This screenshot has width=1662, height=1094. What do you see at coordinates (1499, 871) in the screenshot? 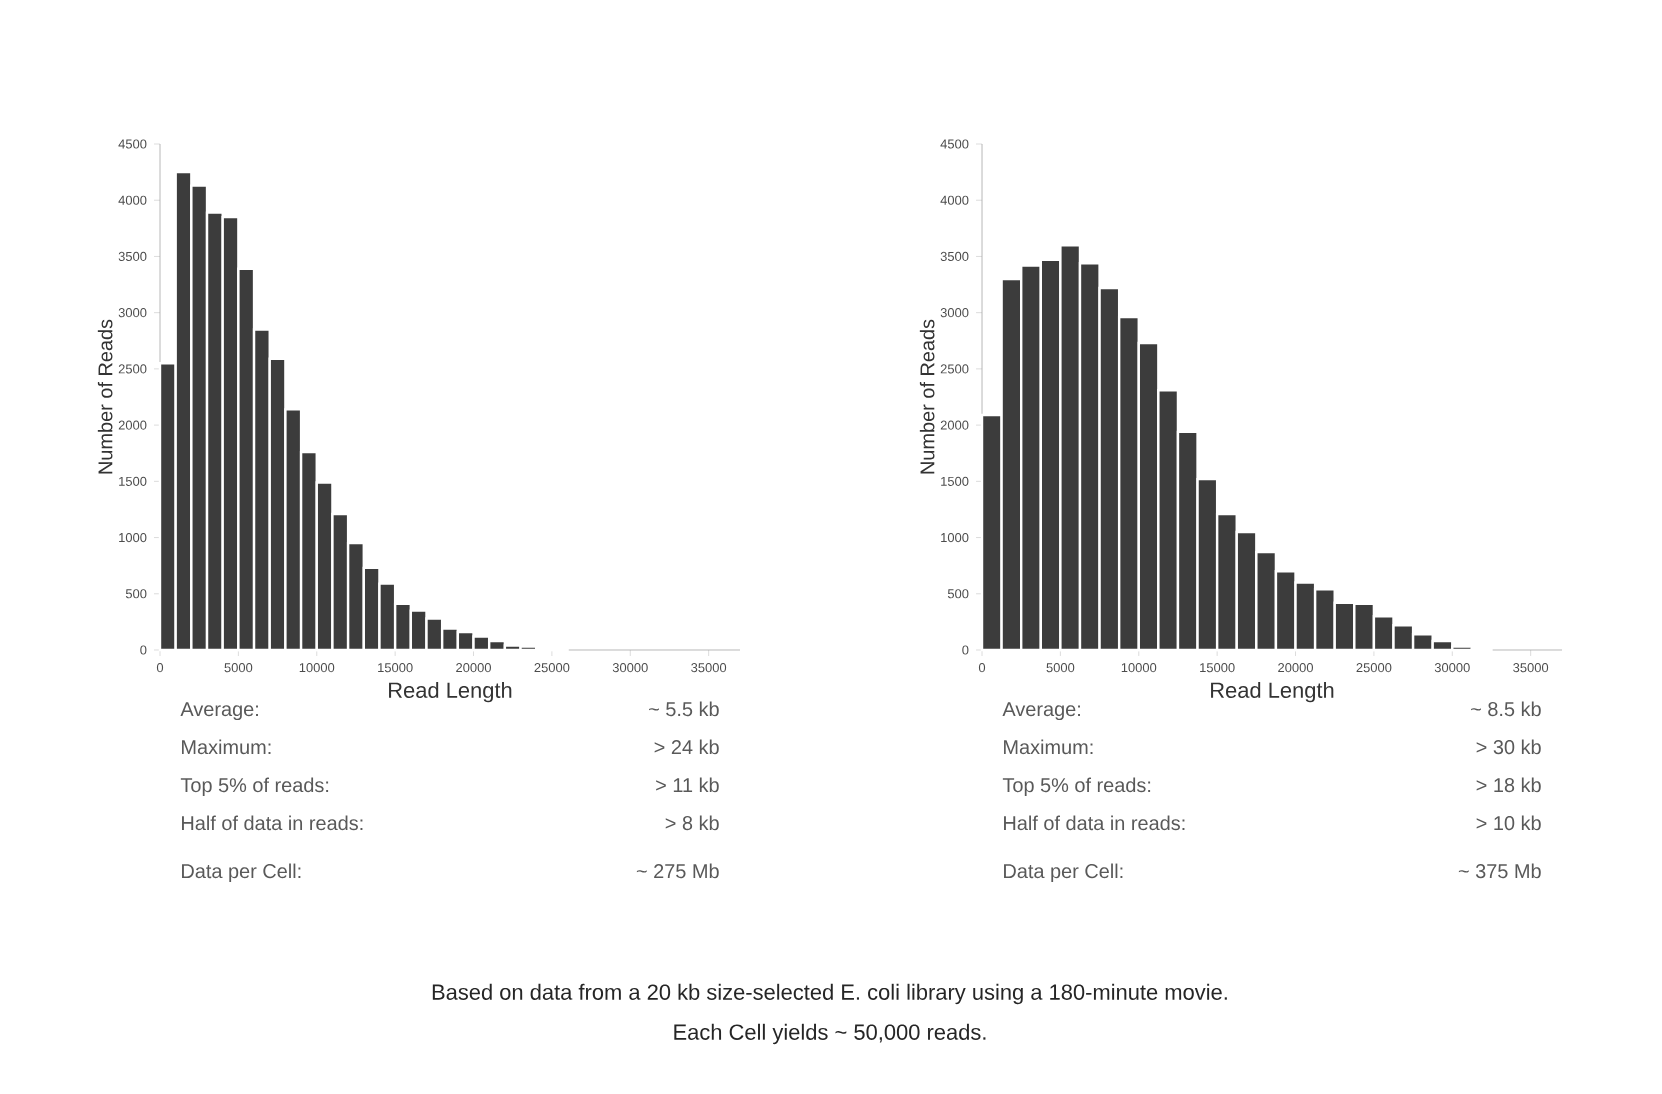
I see `text: ~ 375 Mb` at bounding box center [1499, 871].